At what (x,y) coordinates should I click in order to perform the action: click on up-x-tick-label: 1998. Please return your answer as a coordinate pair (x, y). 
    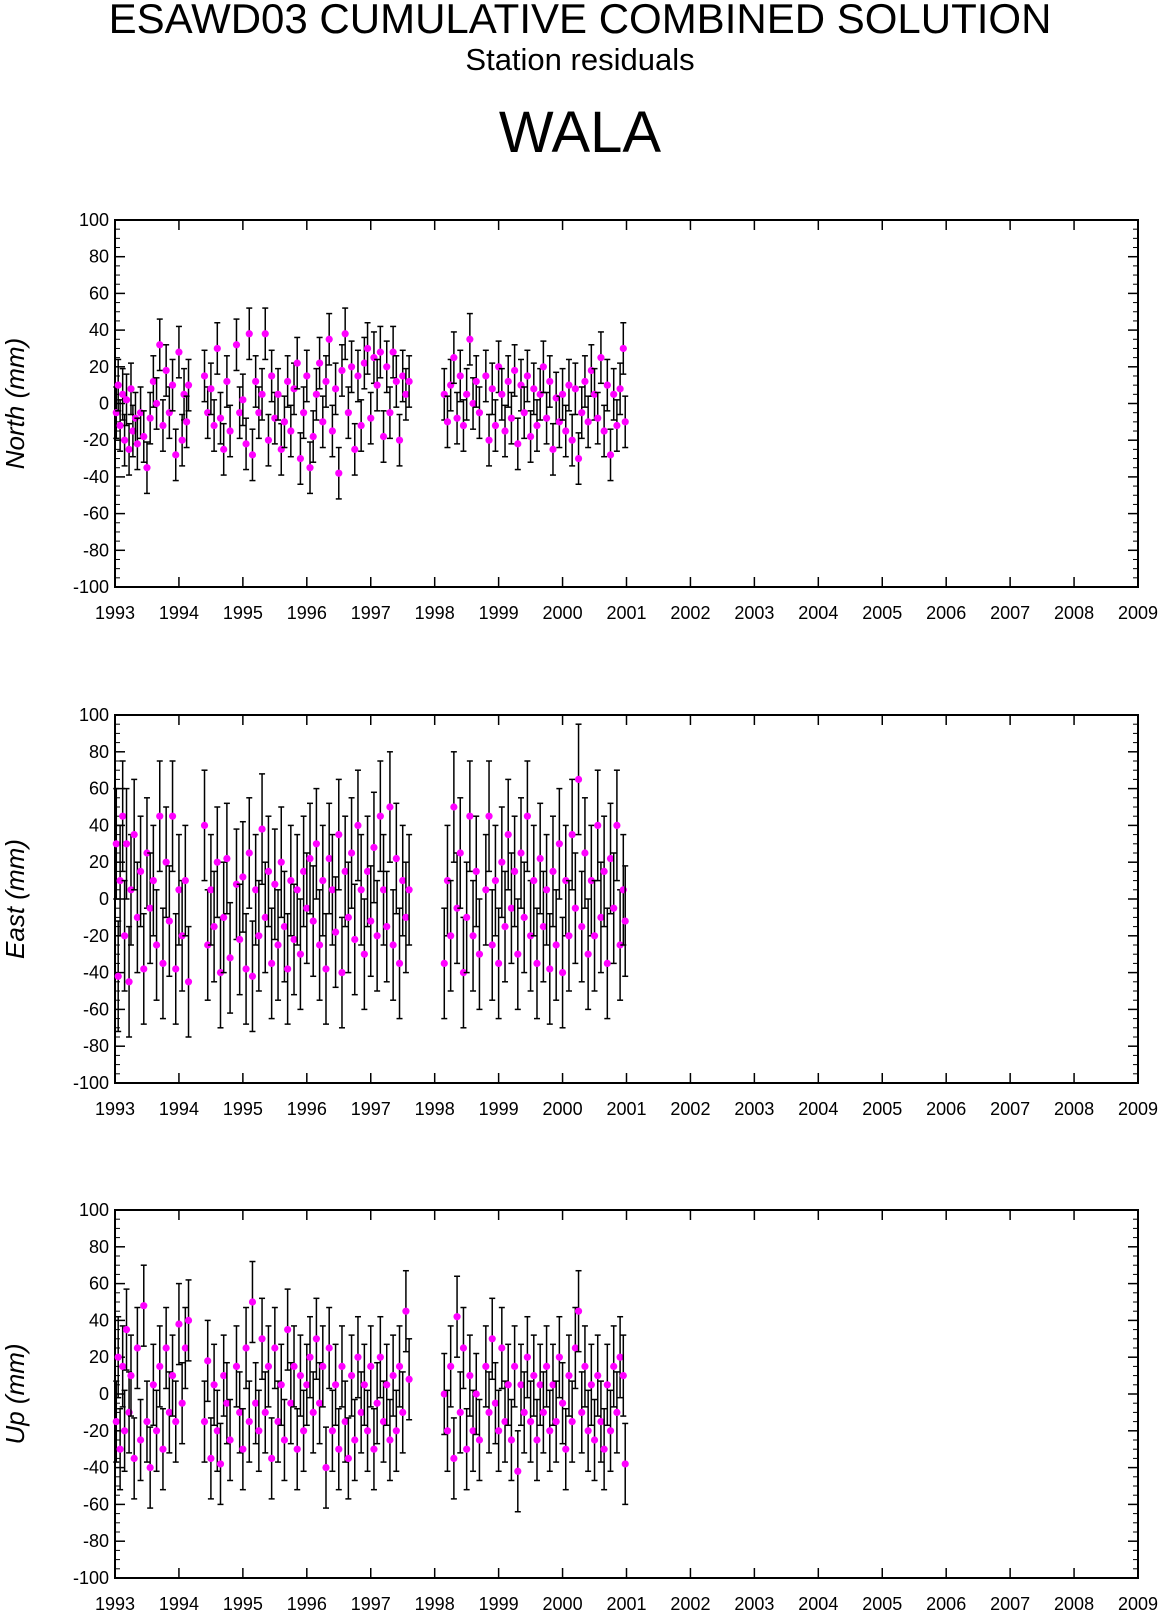
    Looking at the image, I should click on (435, 1604).